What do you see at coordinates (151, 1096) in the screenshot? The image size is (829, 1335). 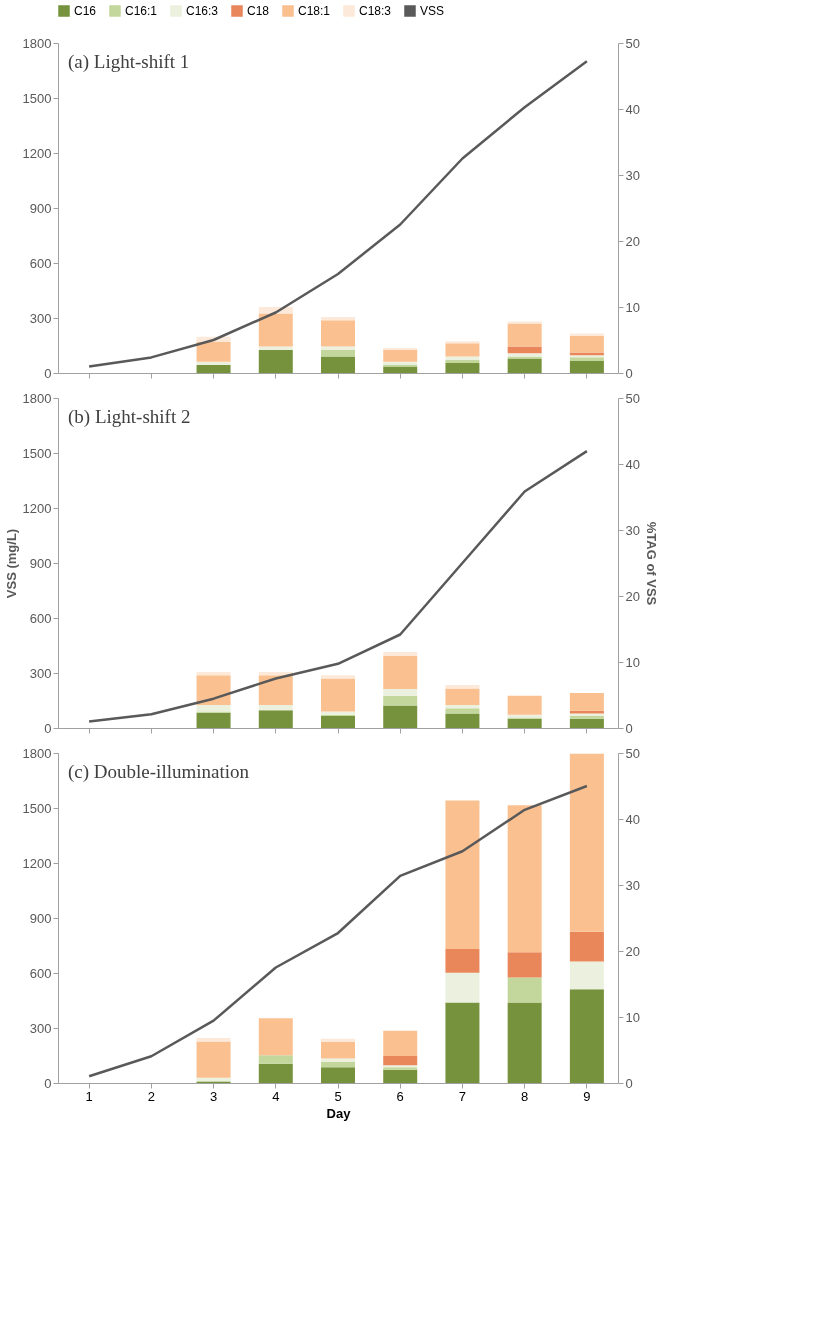 I see `x-tick-label: 2` at bounding box center [151, 1096].